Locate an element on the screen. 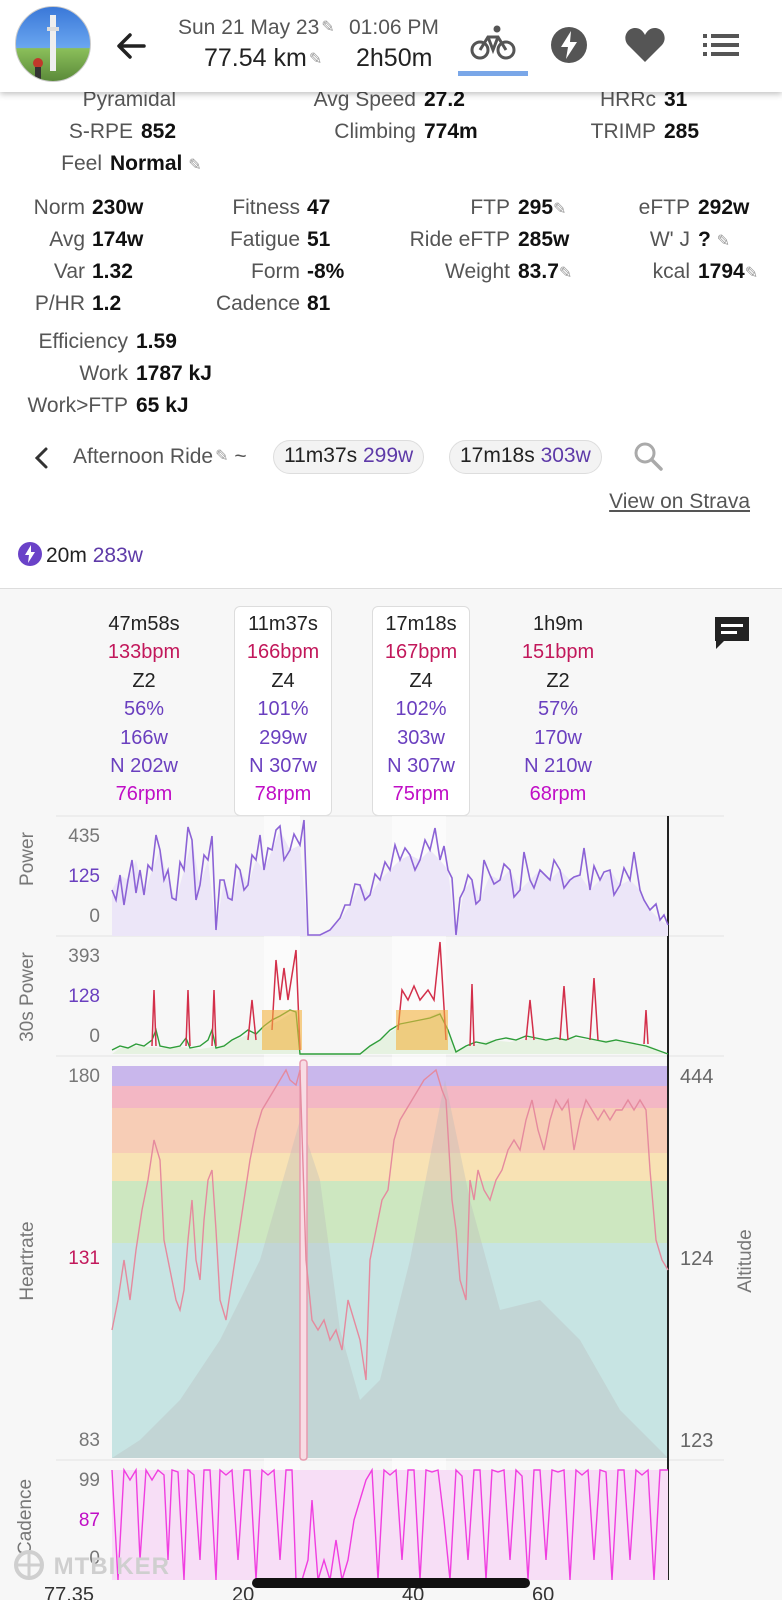 Image resolution: width=782 pixels, height=1600 pixels. power30-mid-tick: 128 is located at coordinates (84, 996).